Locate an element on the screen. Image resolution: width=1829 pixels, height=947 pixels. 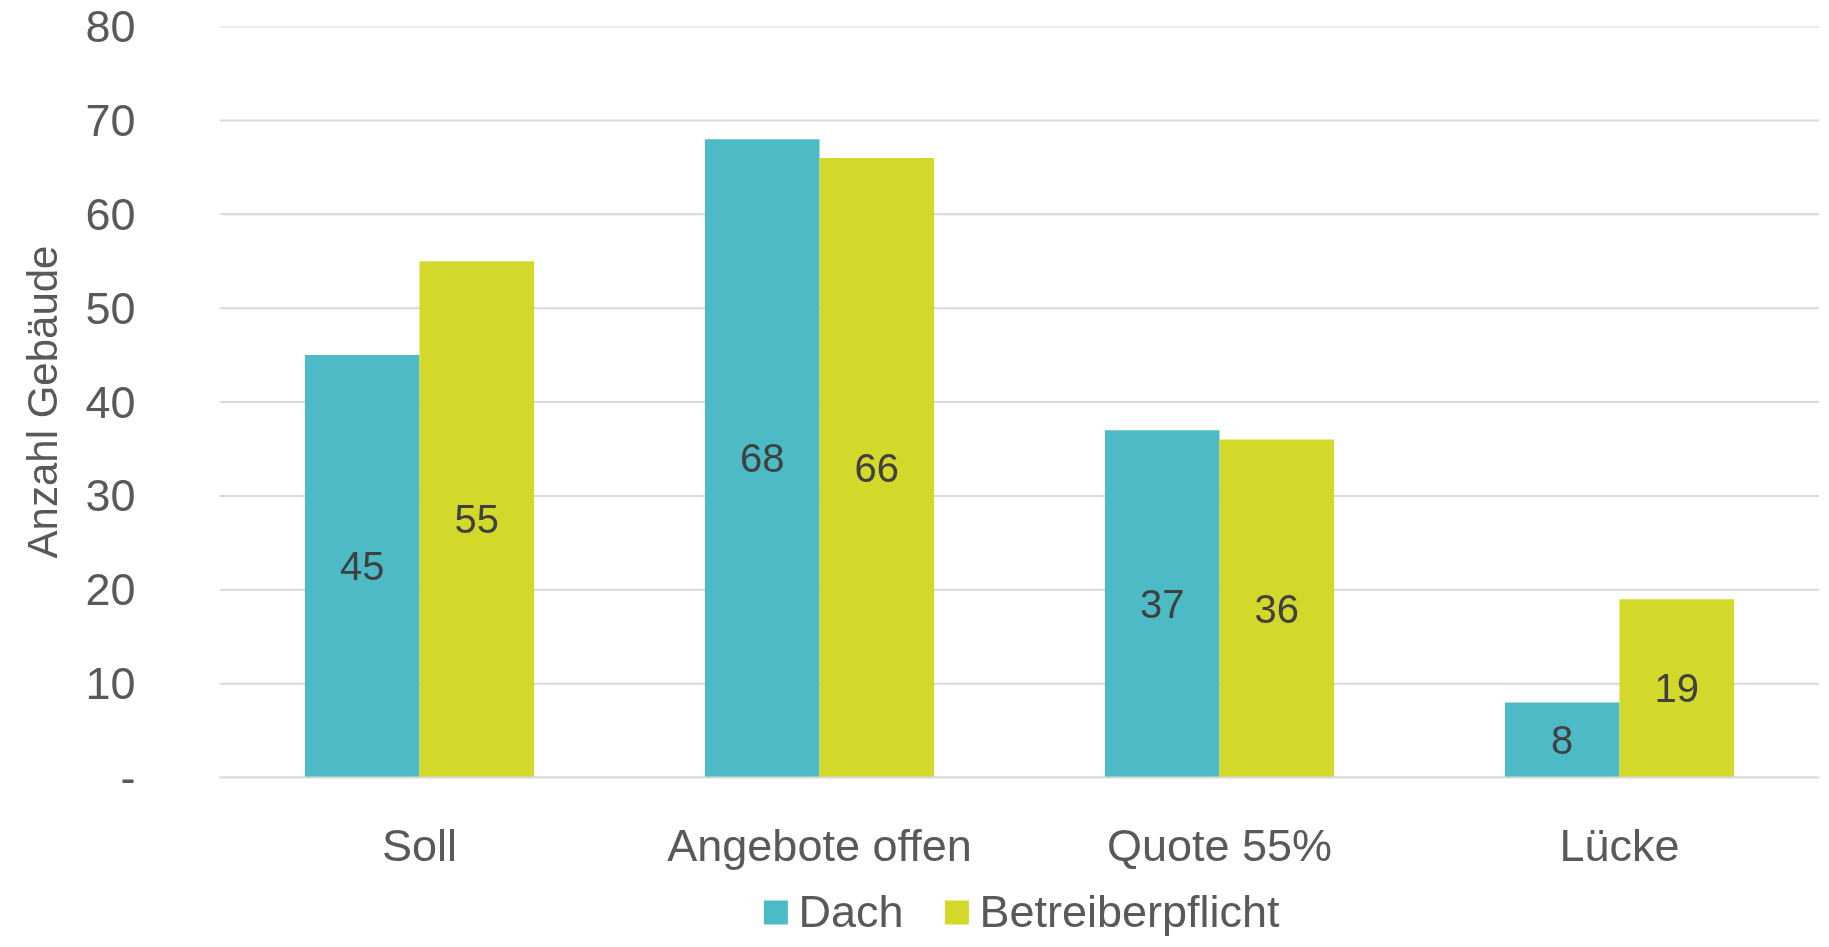
data-label: 8 is located at coordinates (1562, 739).